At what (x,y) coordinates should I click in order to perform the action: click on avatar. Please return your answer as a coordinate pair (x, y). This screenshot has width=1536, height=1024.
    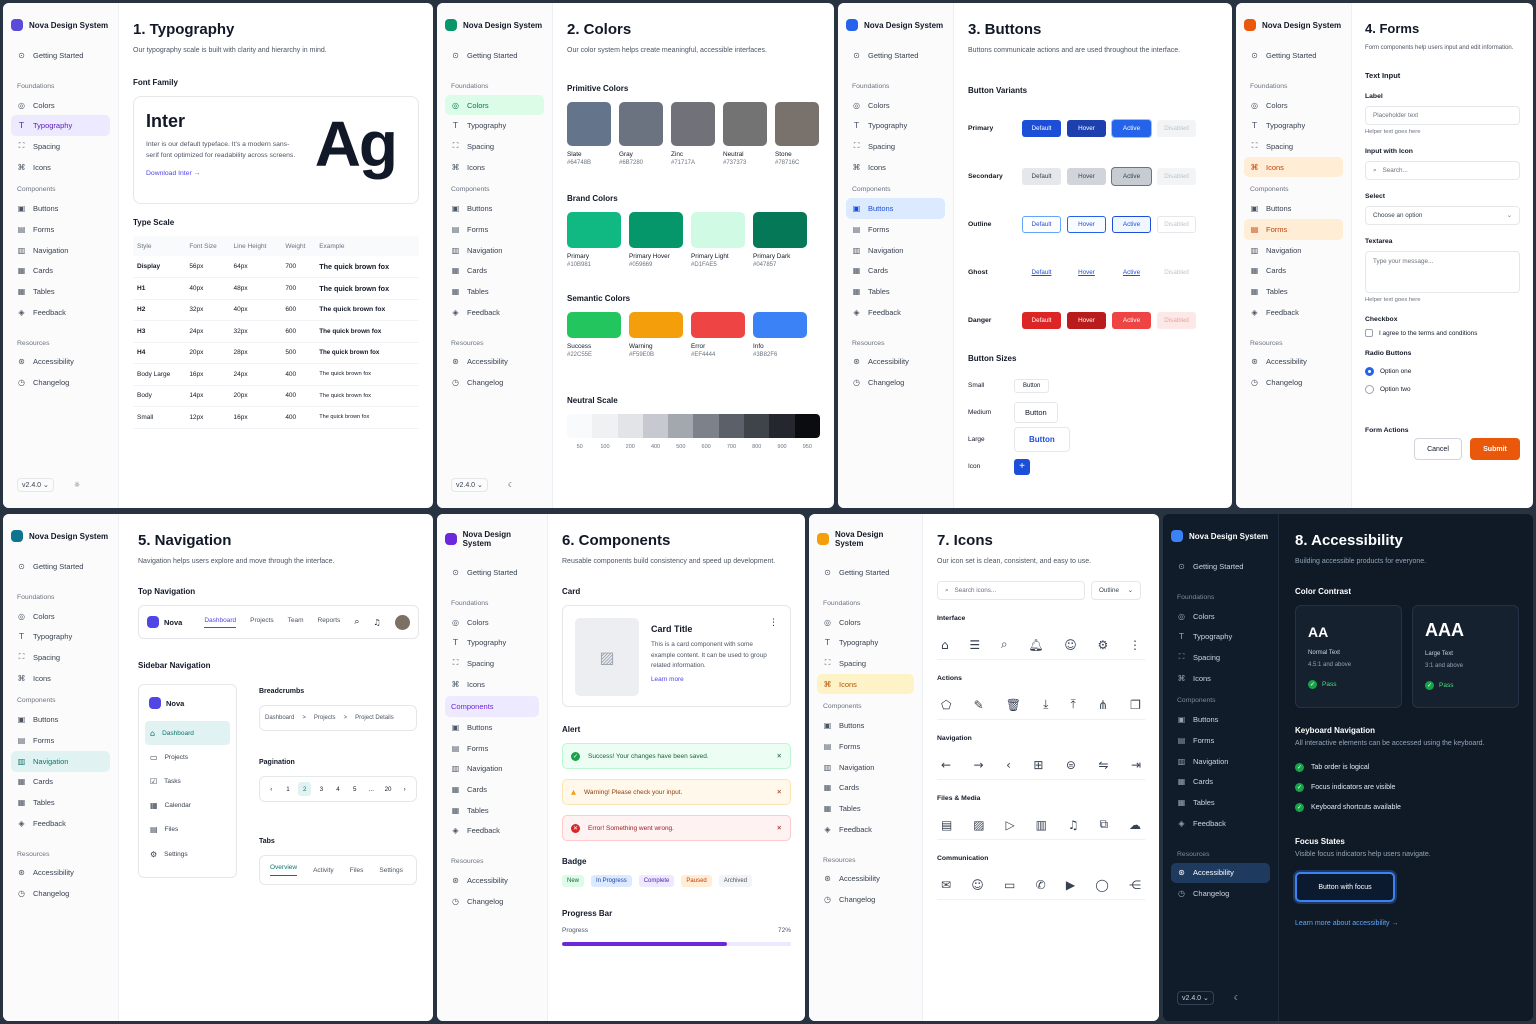
    Looking at the image, I should click on (402, 622).